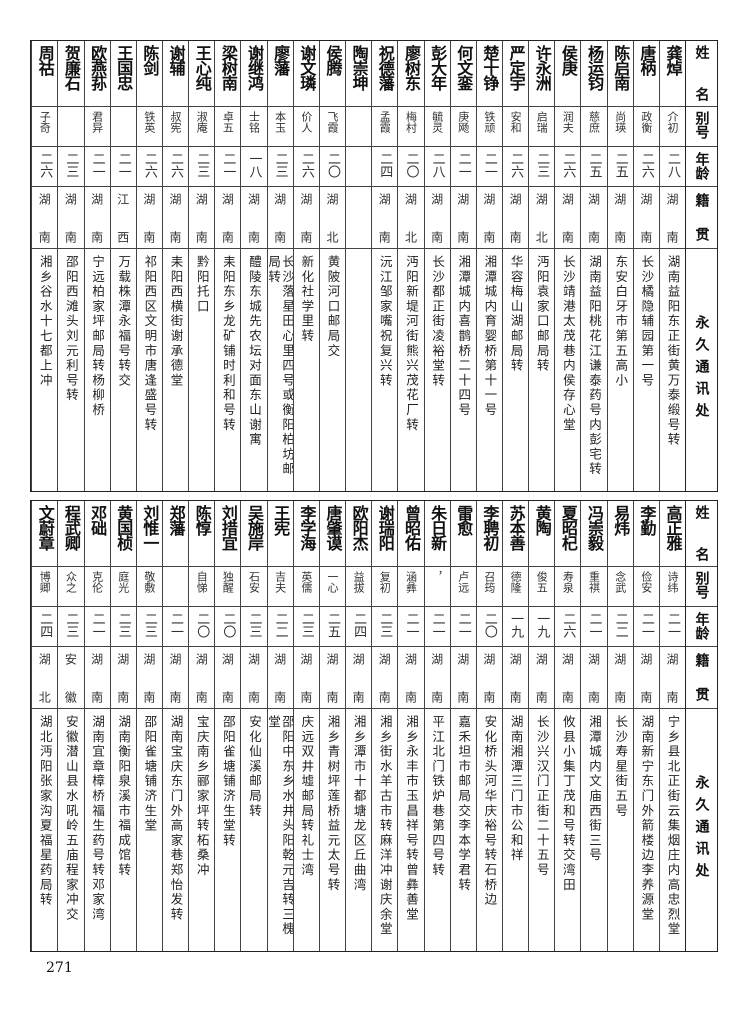 Image resolution: width=732 pixels, height=1024 pixels. I want to click on alias-cell: 独醒, so click(228, 587).